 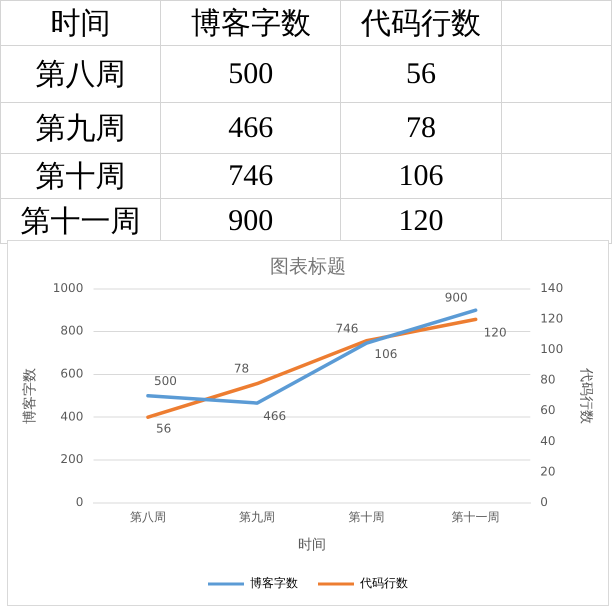 I want to click on category-label: 第十一周, so click(x=80, y=221).